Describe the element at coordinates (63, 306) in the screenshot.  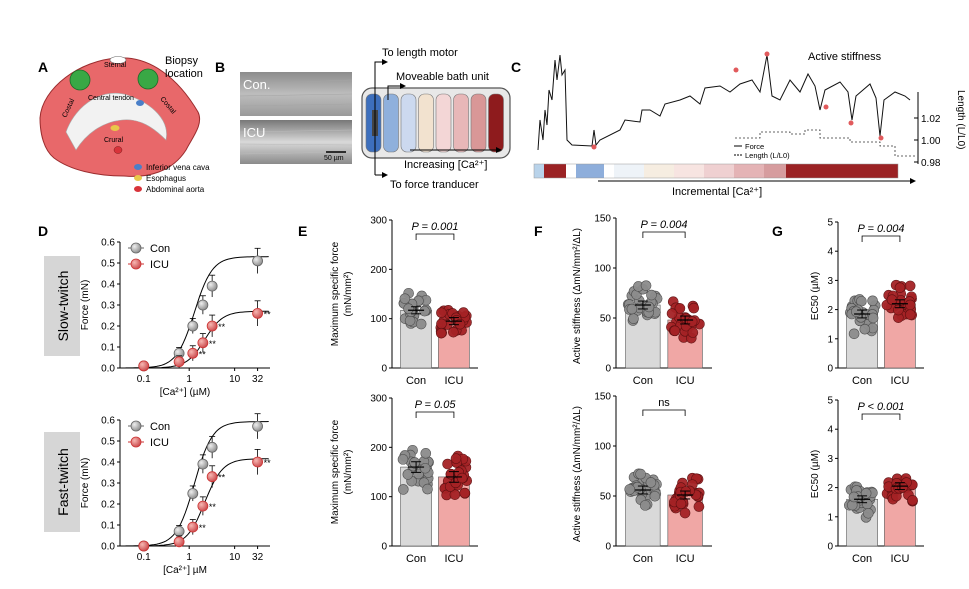
I see `slow-twitch-label: Slow-twitch` at that location.